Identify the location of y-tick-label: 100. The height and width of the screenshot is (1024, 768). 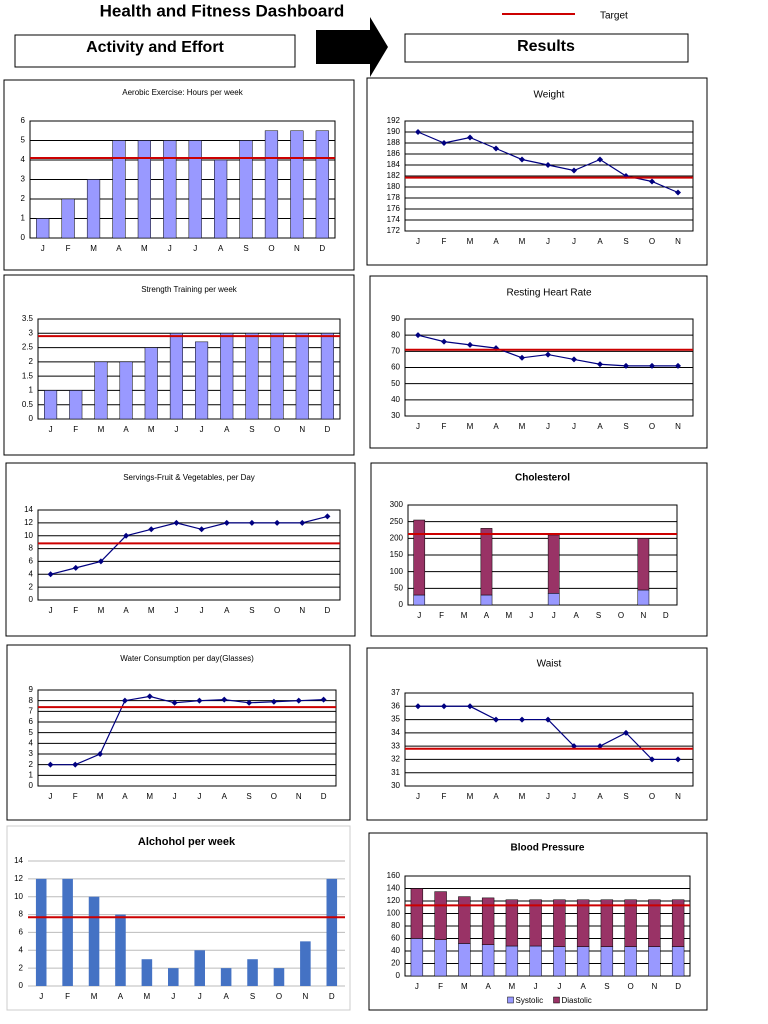
(397, 571).